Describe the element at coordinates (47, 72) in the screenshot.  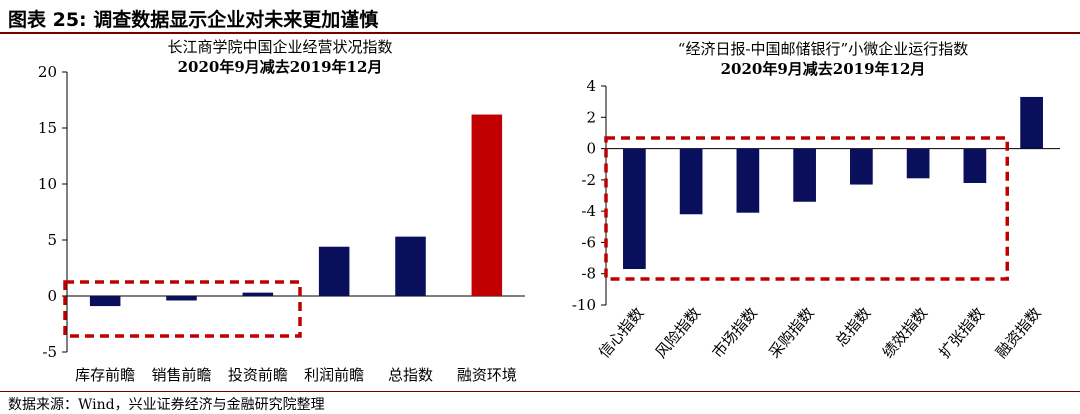
I see `y-tick-label: 20` at that location.